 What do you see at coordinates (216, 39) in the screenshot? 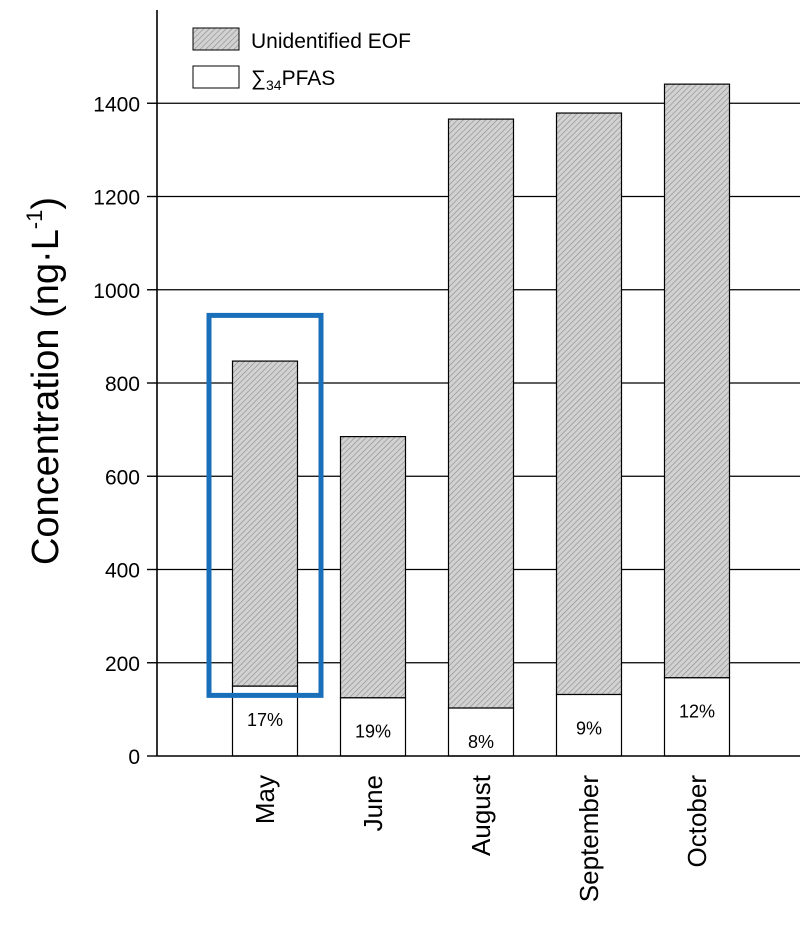
I see `legend-swatch-unidentified-eof` at bounding box center [216, 39].